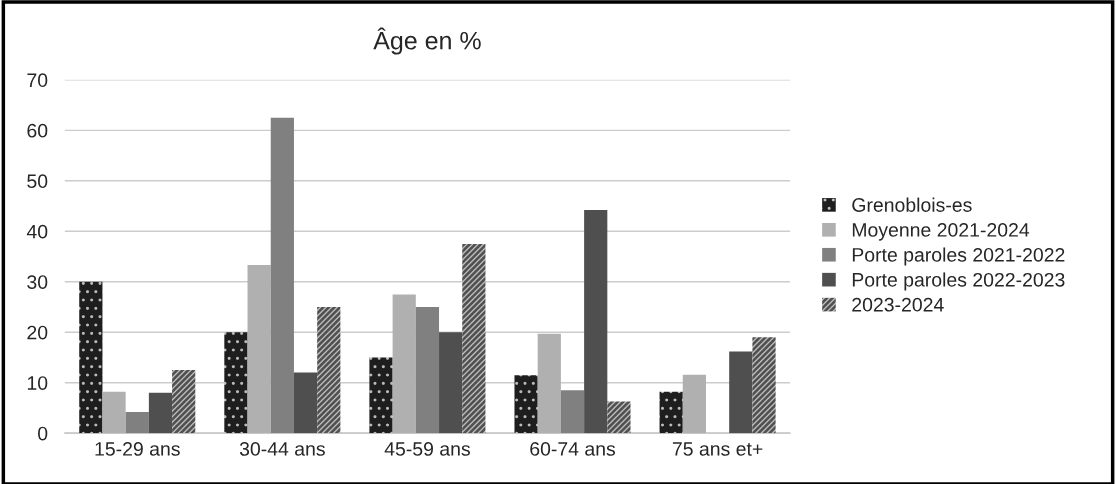  What do you see at coordinates (43, 433) in the screenshot?
I see `y-tick-label: 0` at bounding box center [43, 433].